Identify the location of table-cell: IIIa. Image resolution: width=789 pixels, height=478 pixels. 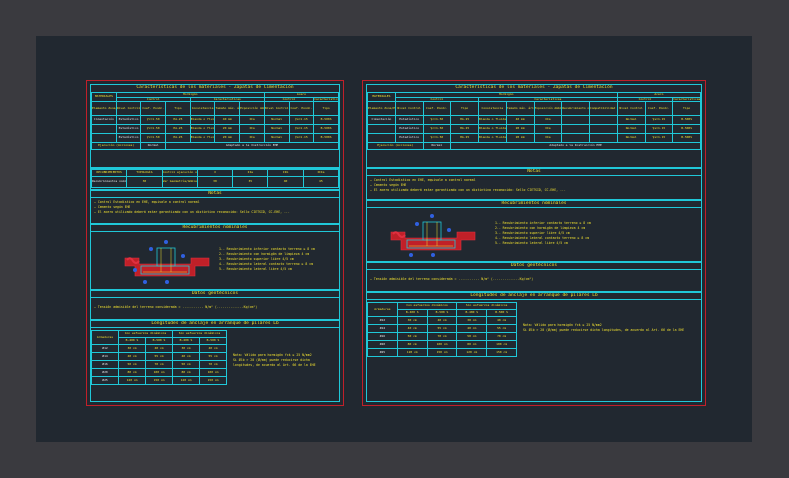
(321, 173).